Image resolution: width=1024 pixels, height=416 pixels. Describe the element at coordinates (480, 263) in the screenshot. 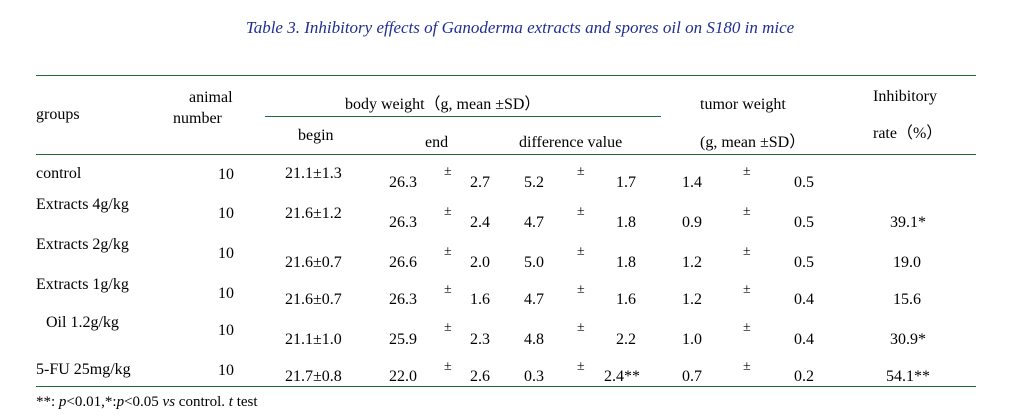

I see `cell-end-sd: 2.0` at that location.